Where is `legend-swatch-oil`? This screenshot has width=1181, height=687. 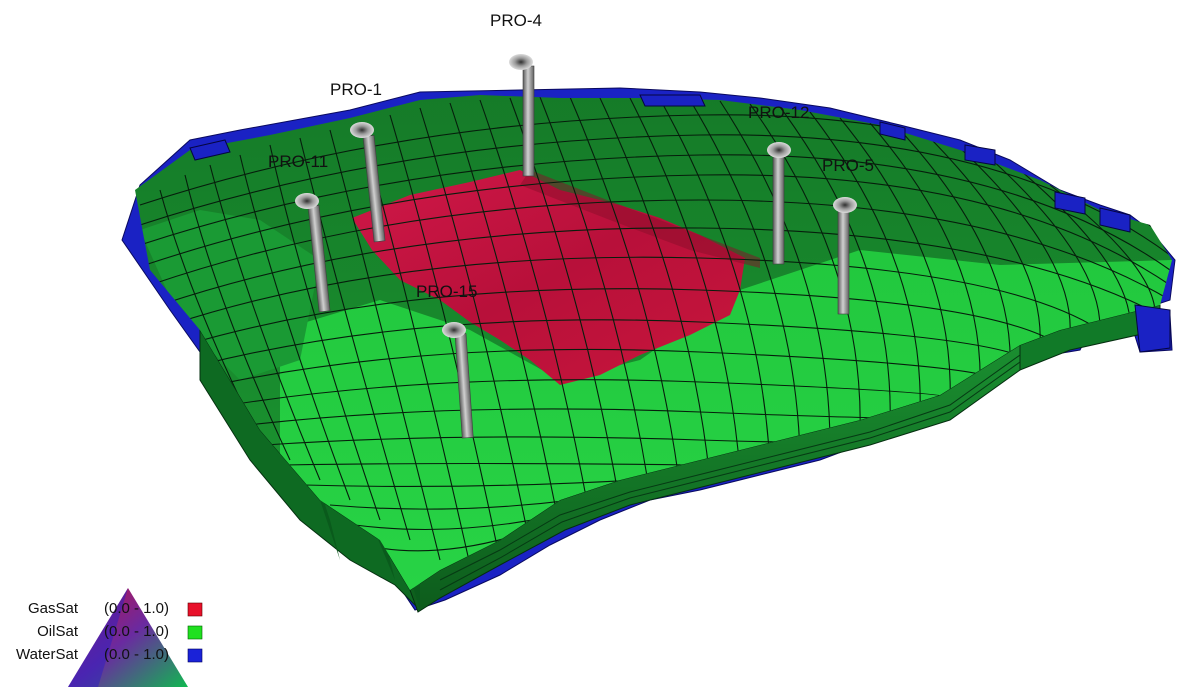
legend-swatch-oil is located at coordinates (195, 632).